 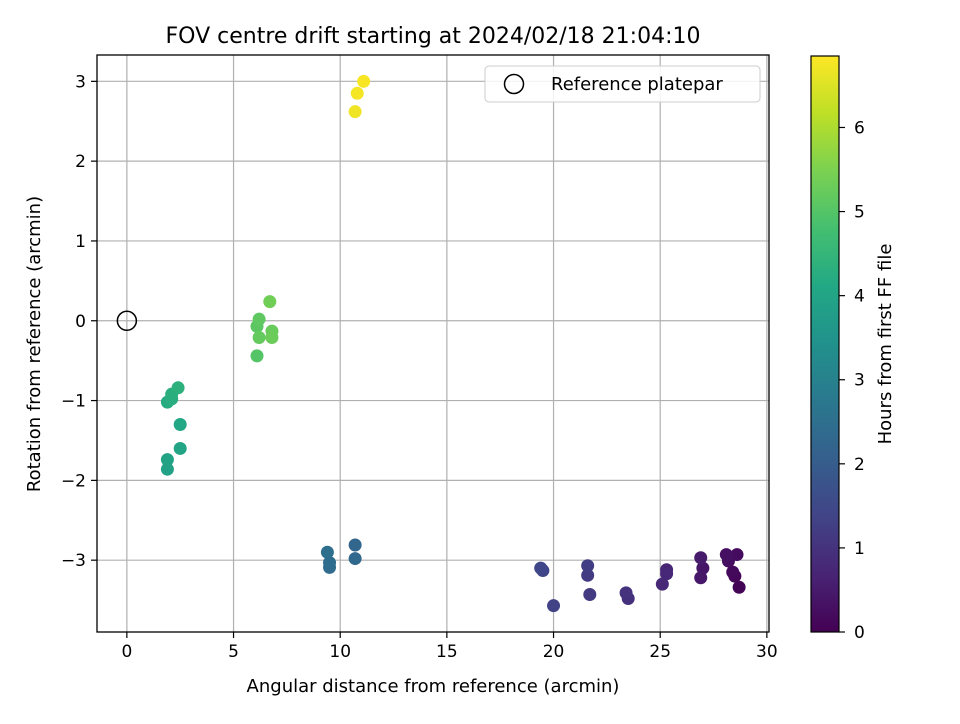 I want to click on legend-entry-reference-platepar: Reference platepar, so click(x=637, y=84).